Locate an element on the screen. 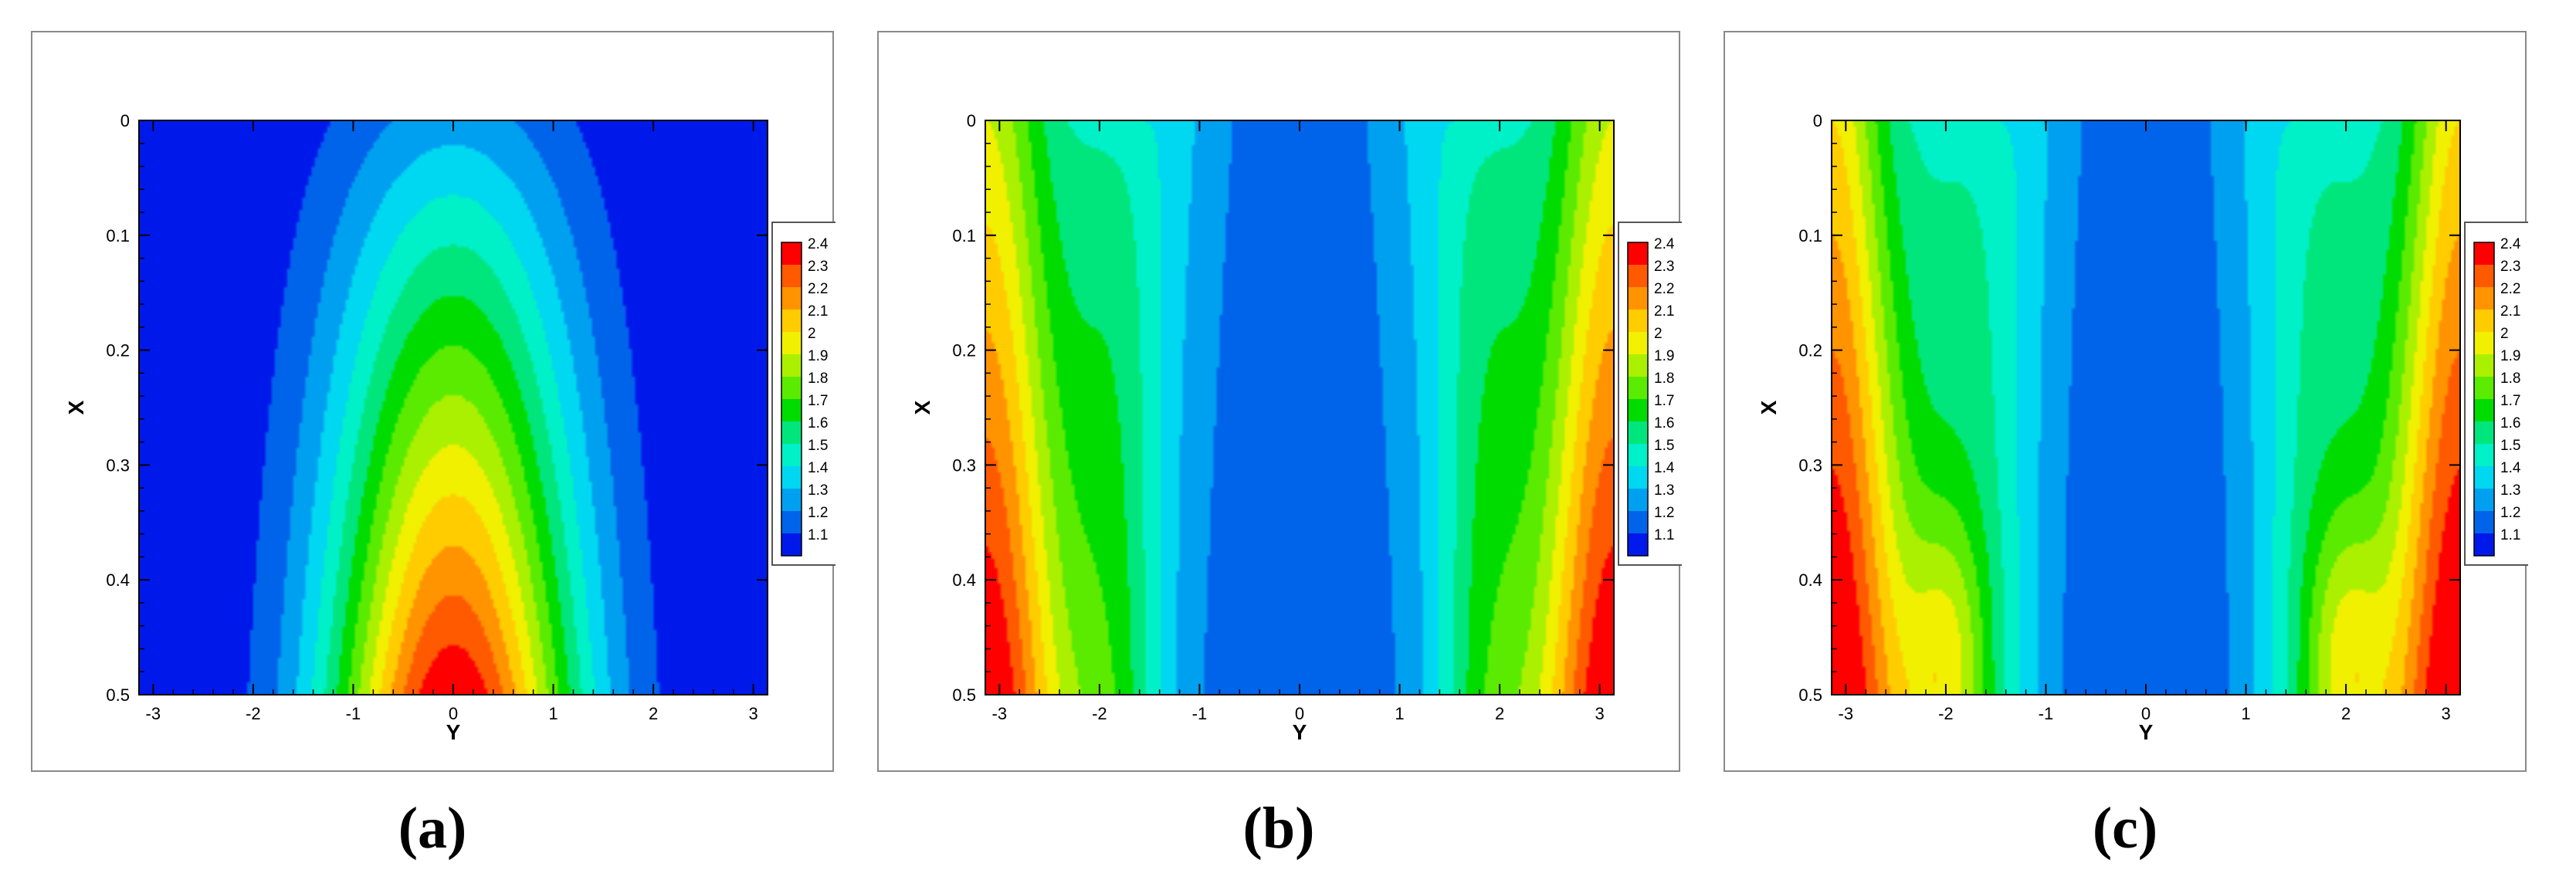  legend-label: 1.9 is located at coordinates (818, 356).